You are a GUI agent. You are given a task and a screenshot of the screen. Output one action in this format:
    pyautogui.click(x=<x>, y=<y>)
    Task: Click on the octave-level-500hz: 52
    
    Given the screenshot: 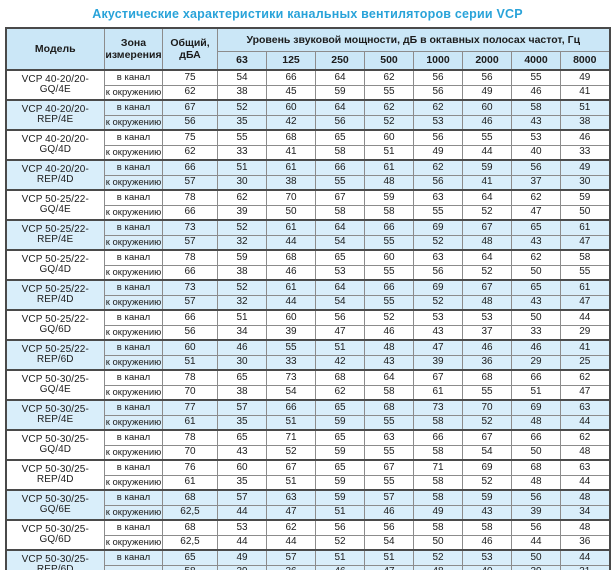 What is the action you would take?
    pyautogui.click(x=389, y=122)
    